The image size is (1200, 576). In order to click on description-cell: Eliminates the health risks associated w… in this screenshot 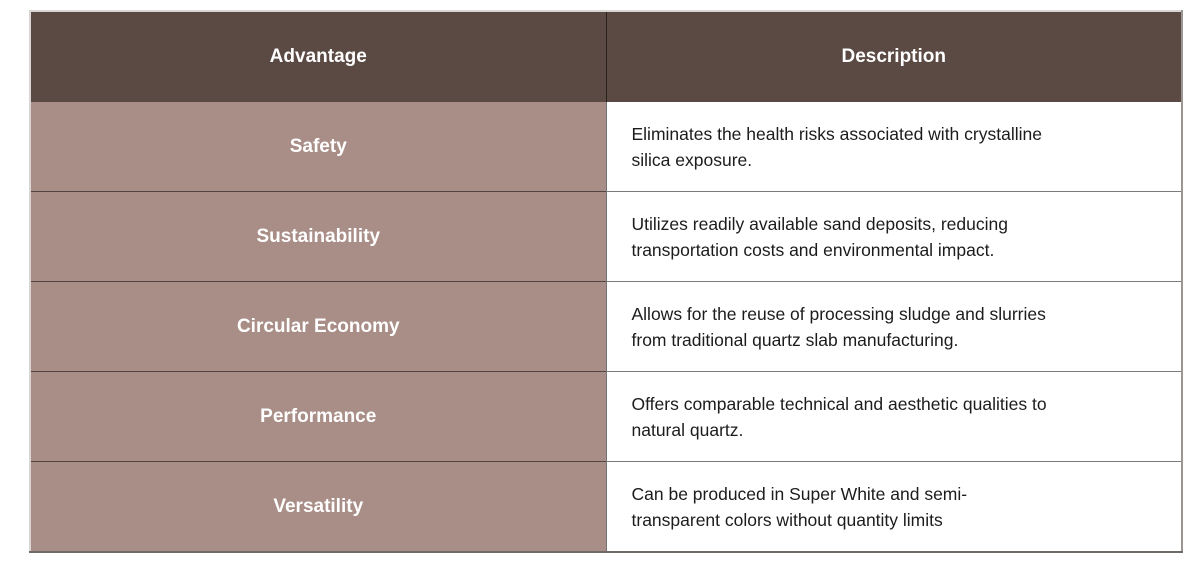, I will do `click(894, 147)`.